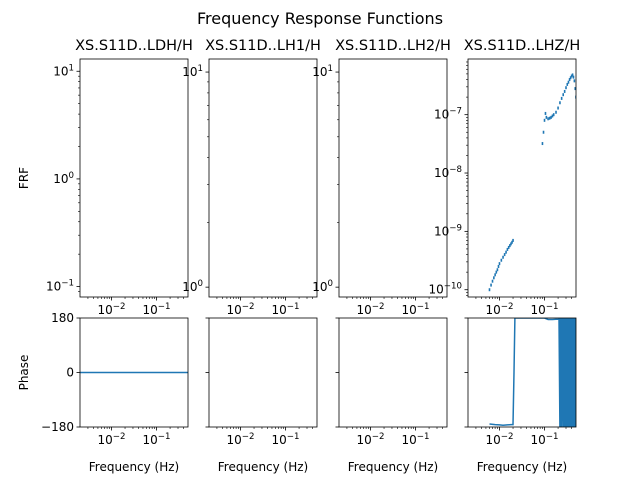 The width and height of the screenshot is (640, 484). What do you see at coordinates (134, 46) in the screenshot?
I see `panel-title: XS.S11D..LDH/H` at bounding box center [134, 46].